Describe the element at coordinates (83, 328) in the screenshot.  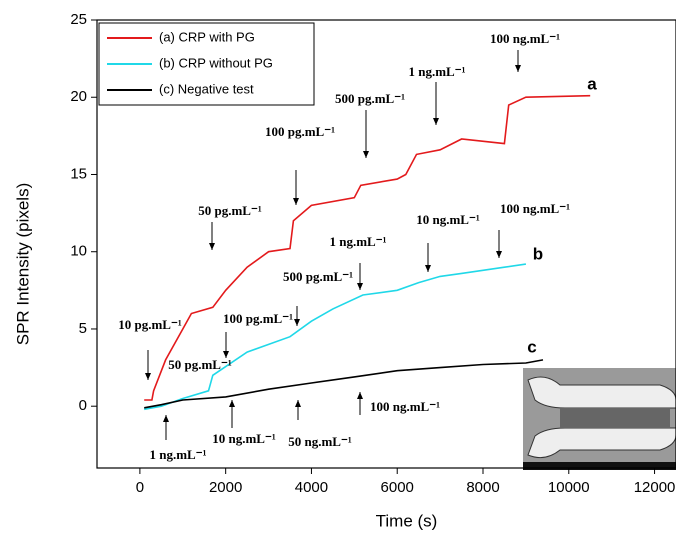
I see `y-tick-label: 5` at that location.